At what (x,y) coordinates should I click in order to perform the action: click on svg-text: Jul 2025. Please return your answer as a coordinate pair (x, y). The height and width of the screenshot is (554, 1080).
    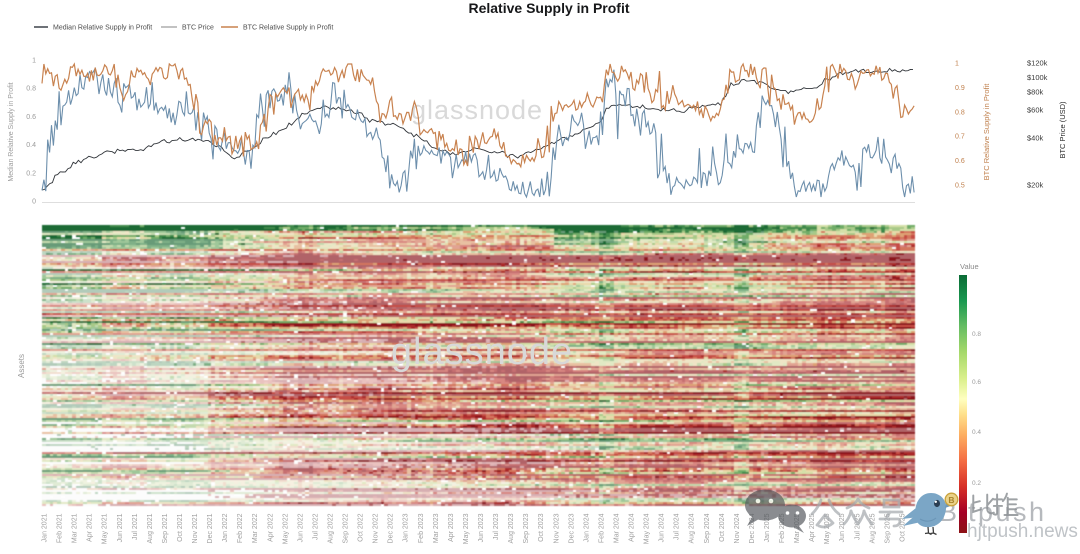
    Looking at the image, I should click on (857, 526).